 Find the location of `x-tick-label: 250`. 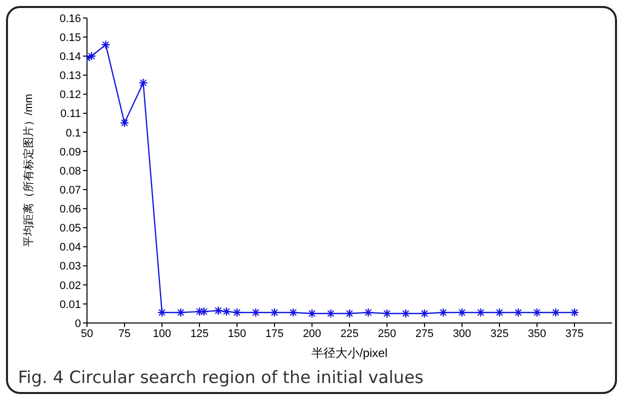

x-tick-label: 250 is located at coordinates (387, 334).